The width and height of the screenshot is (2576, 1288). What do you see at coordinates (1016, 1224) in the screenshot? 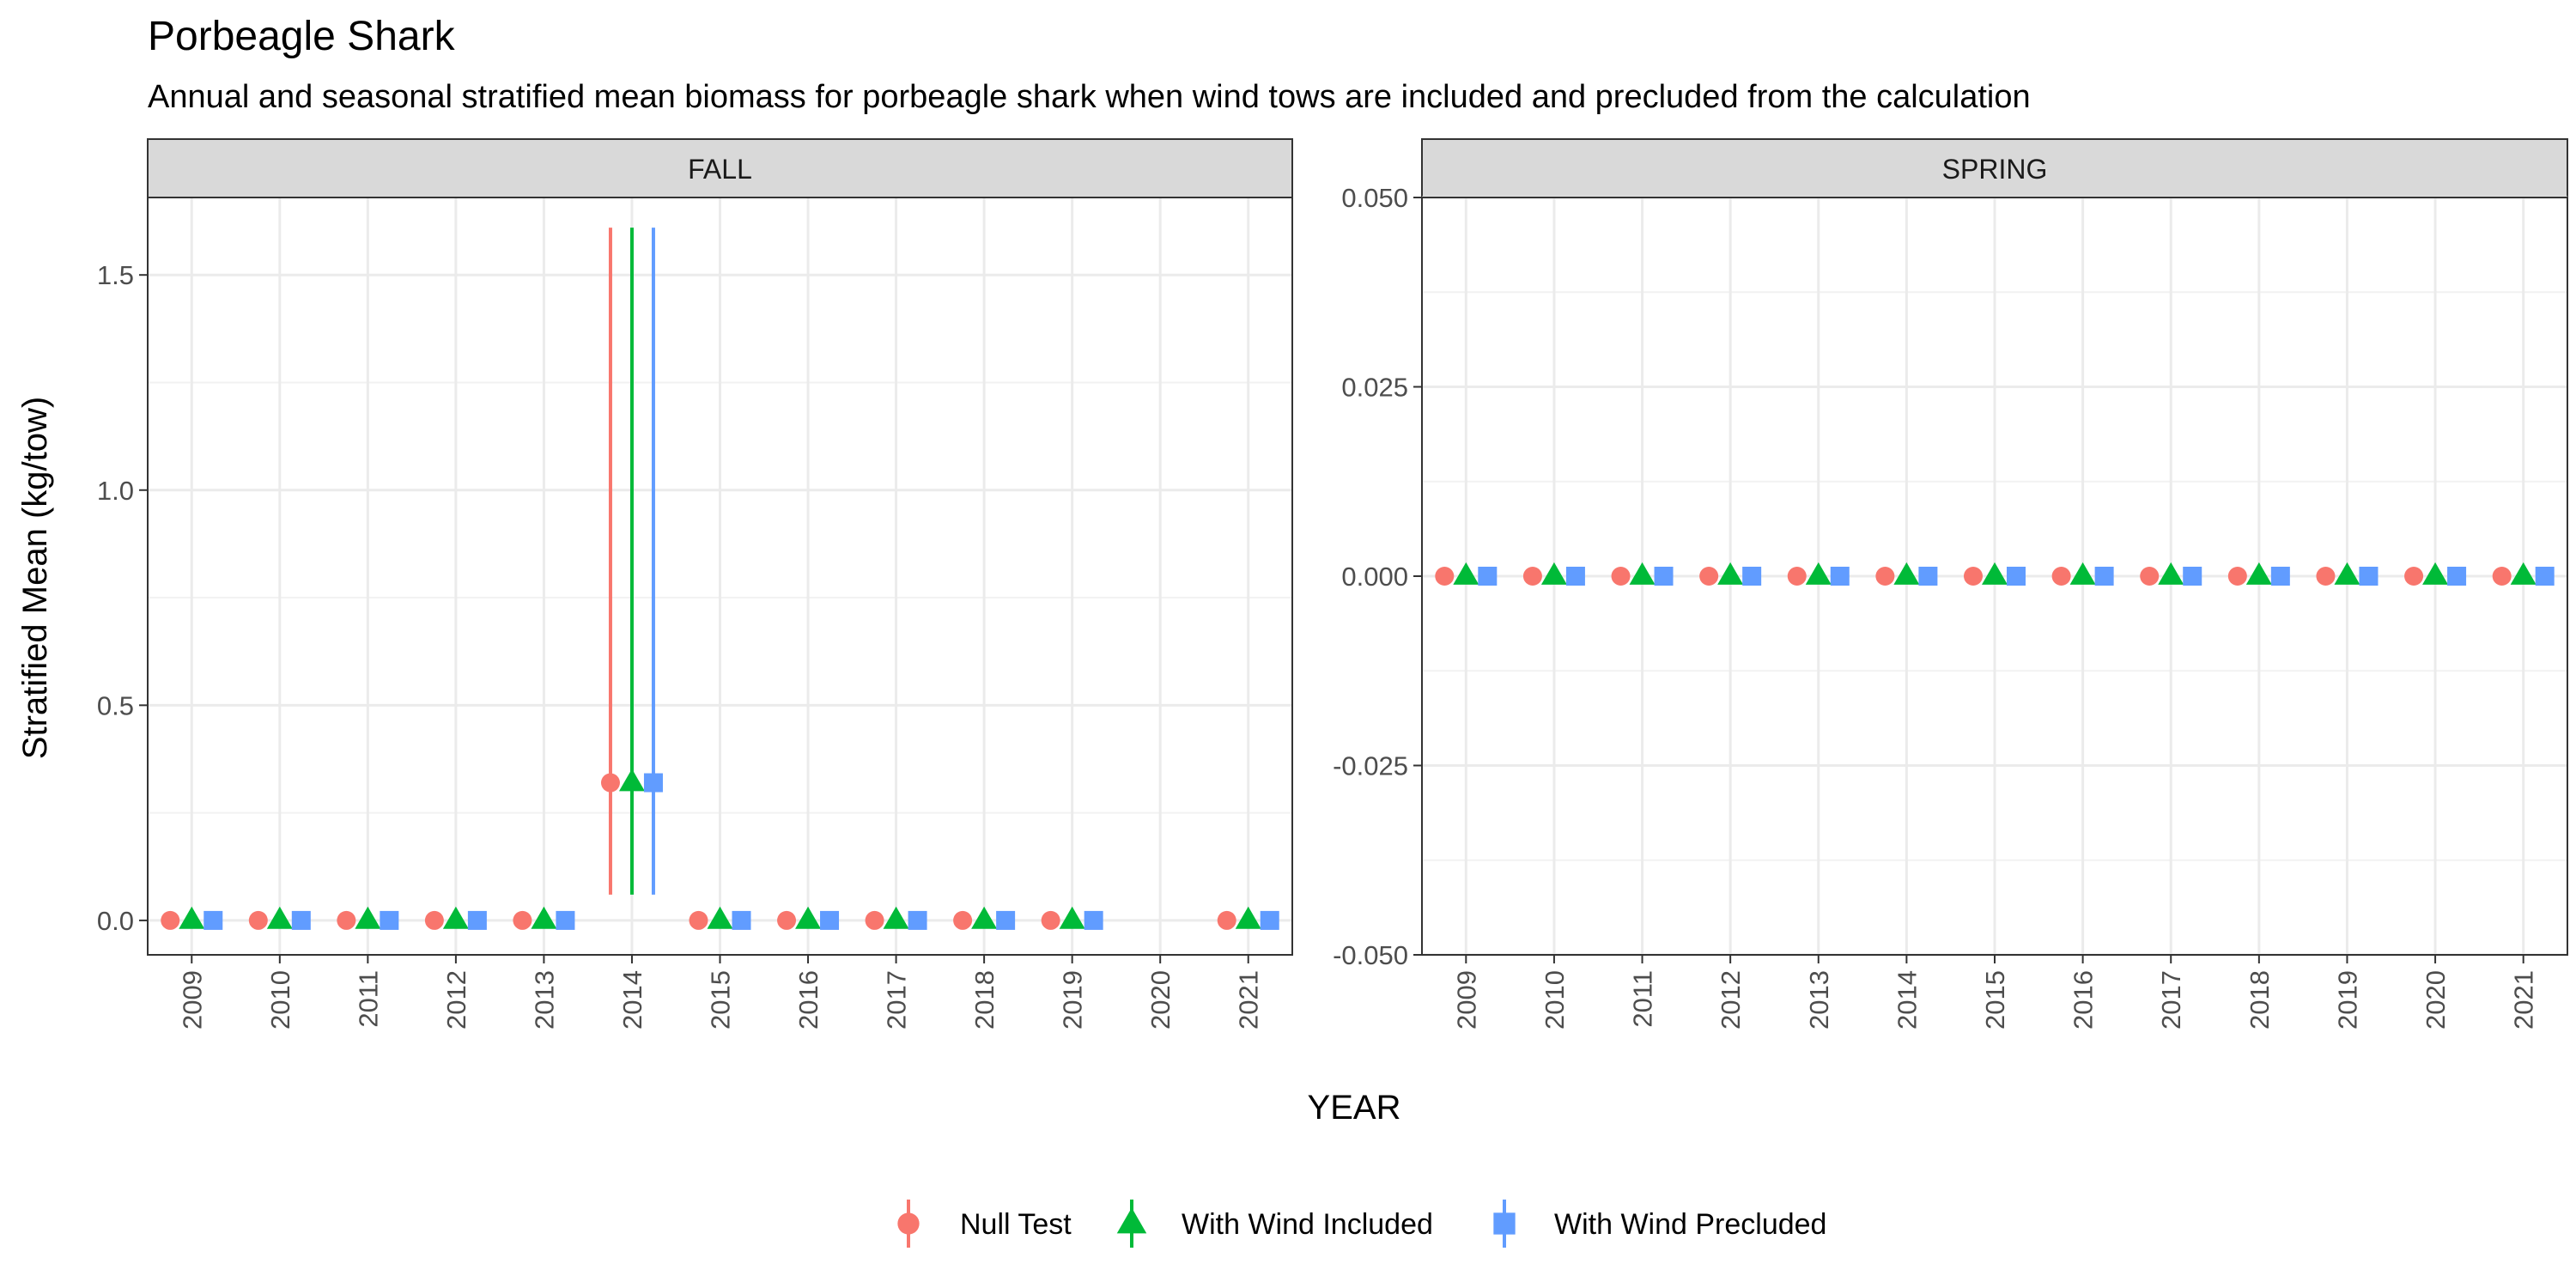
I see `legend-label: Null Test` at bounding box center [1016, 1224].